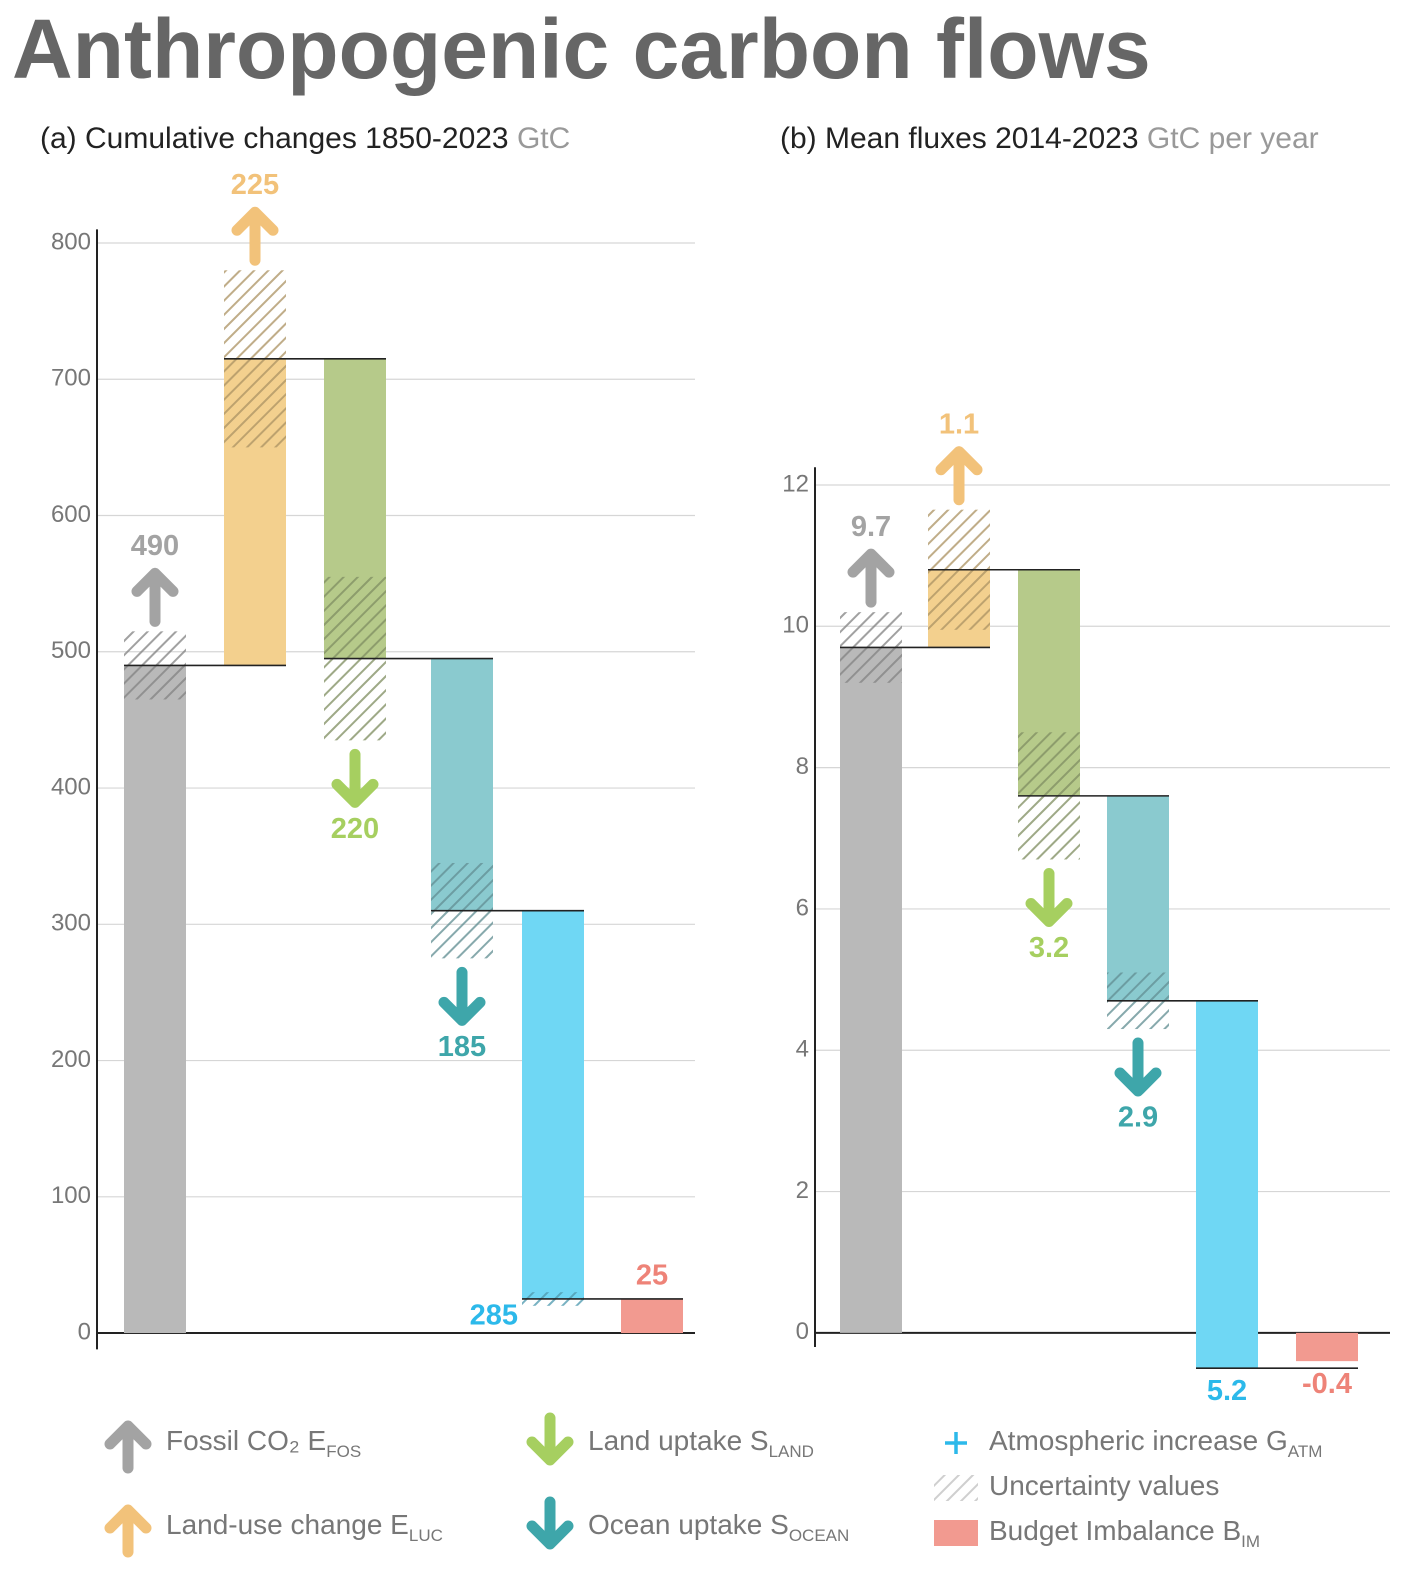 The height and width of the screenshot is (1583, 1419). Describe the element at coordinates (71, 1195) in the screenshot. I see `y-tick-label: 100` at that location.